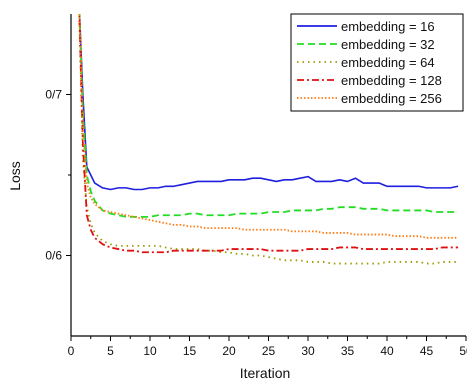 Image resolution: width=467 pixels, height=383 pixels. Describe the element at coordinates (348, 351) in the screenshot. I see `x-tick-label: 35` at that location.